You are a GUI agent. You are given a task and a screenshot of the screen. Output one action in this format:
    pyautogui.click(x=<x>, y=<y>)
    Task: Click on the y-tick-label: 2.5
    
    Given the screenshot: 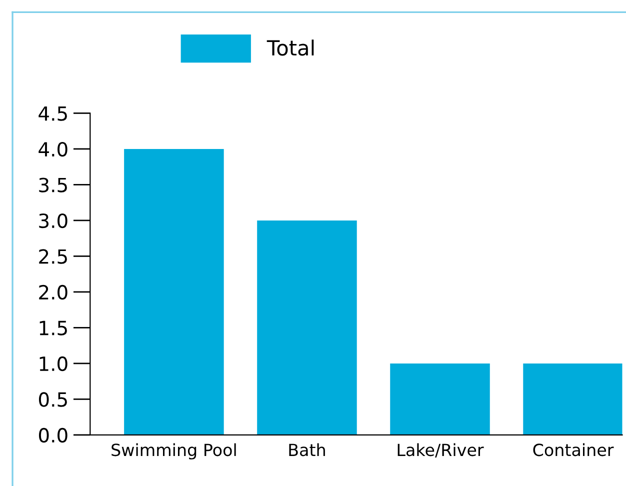 What is the action you would take?
    pyautogui.click(x=53, y=256)
    